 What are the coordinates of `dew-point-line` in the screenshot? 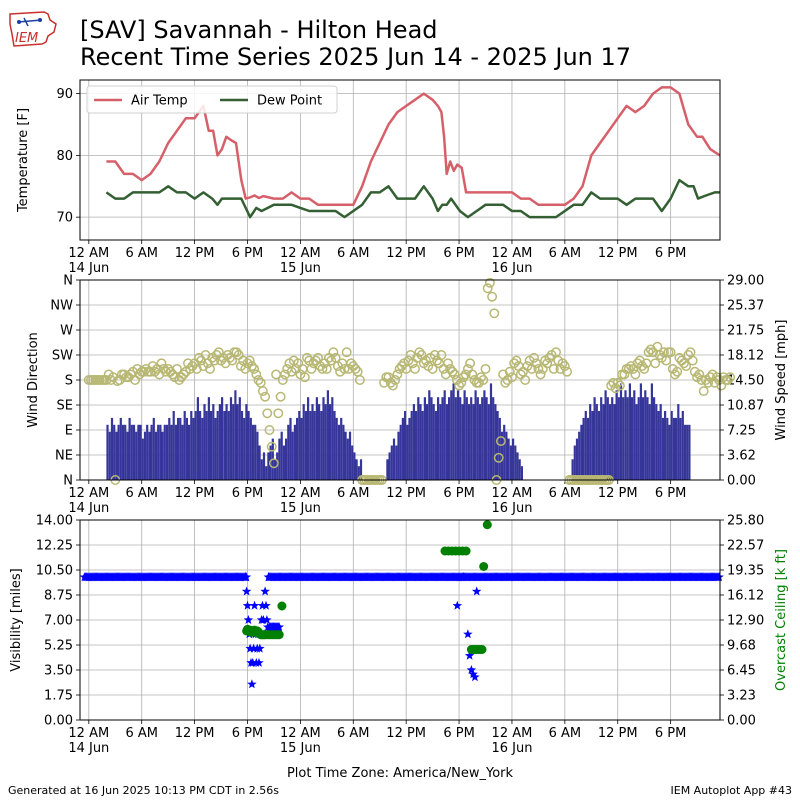 It's located at (412, 198).